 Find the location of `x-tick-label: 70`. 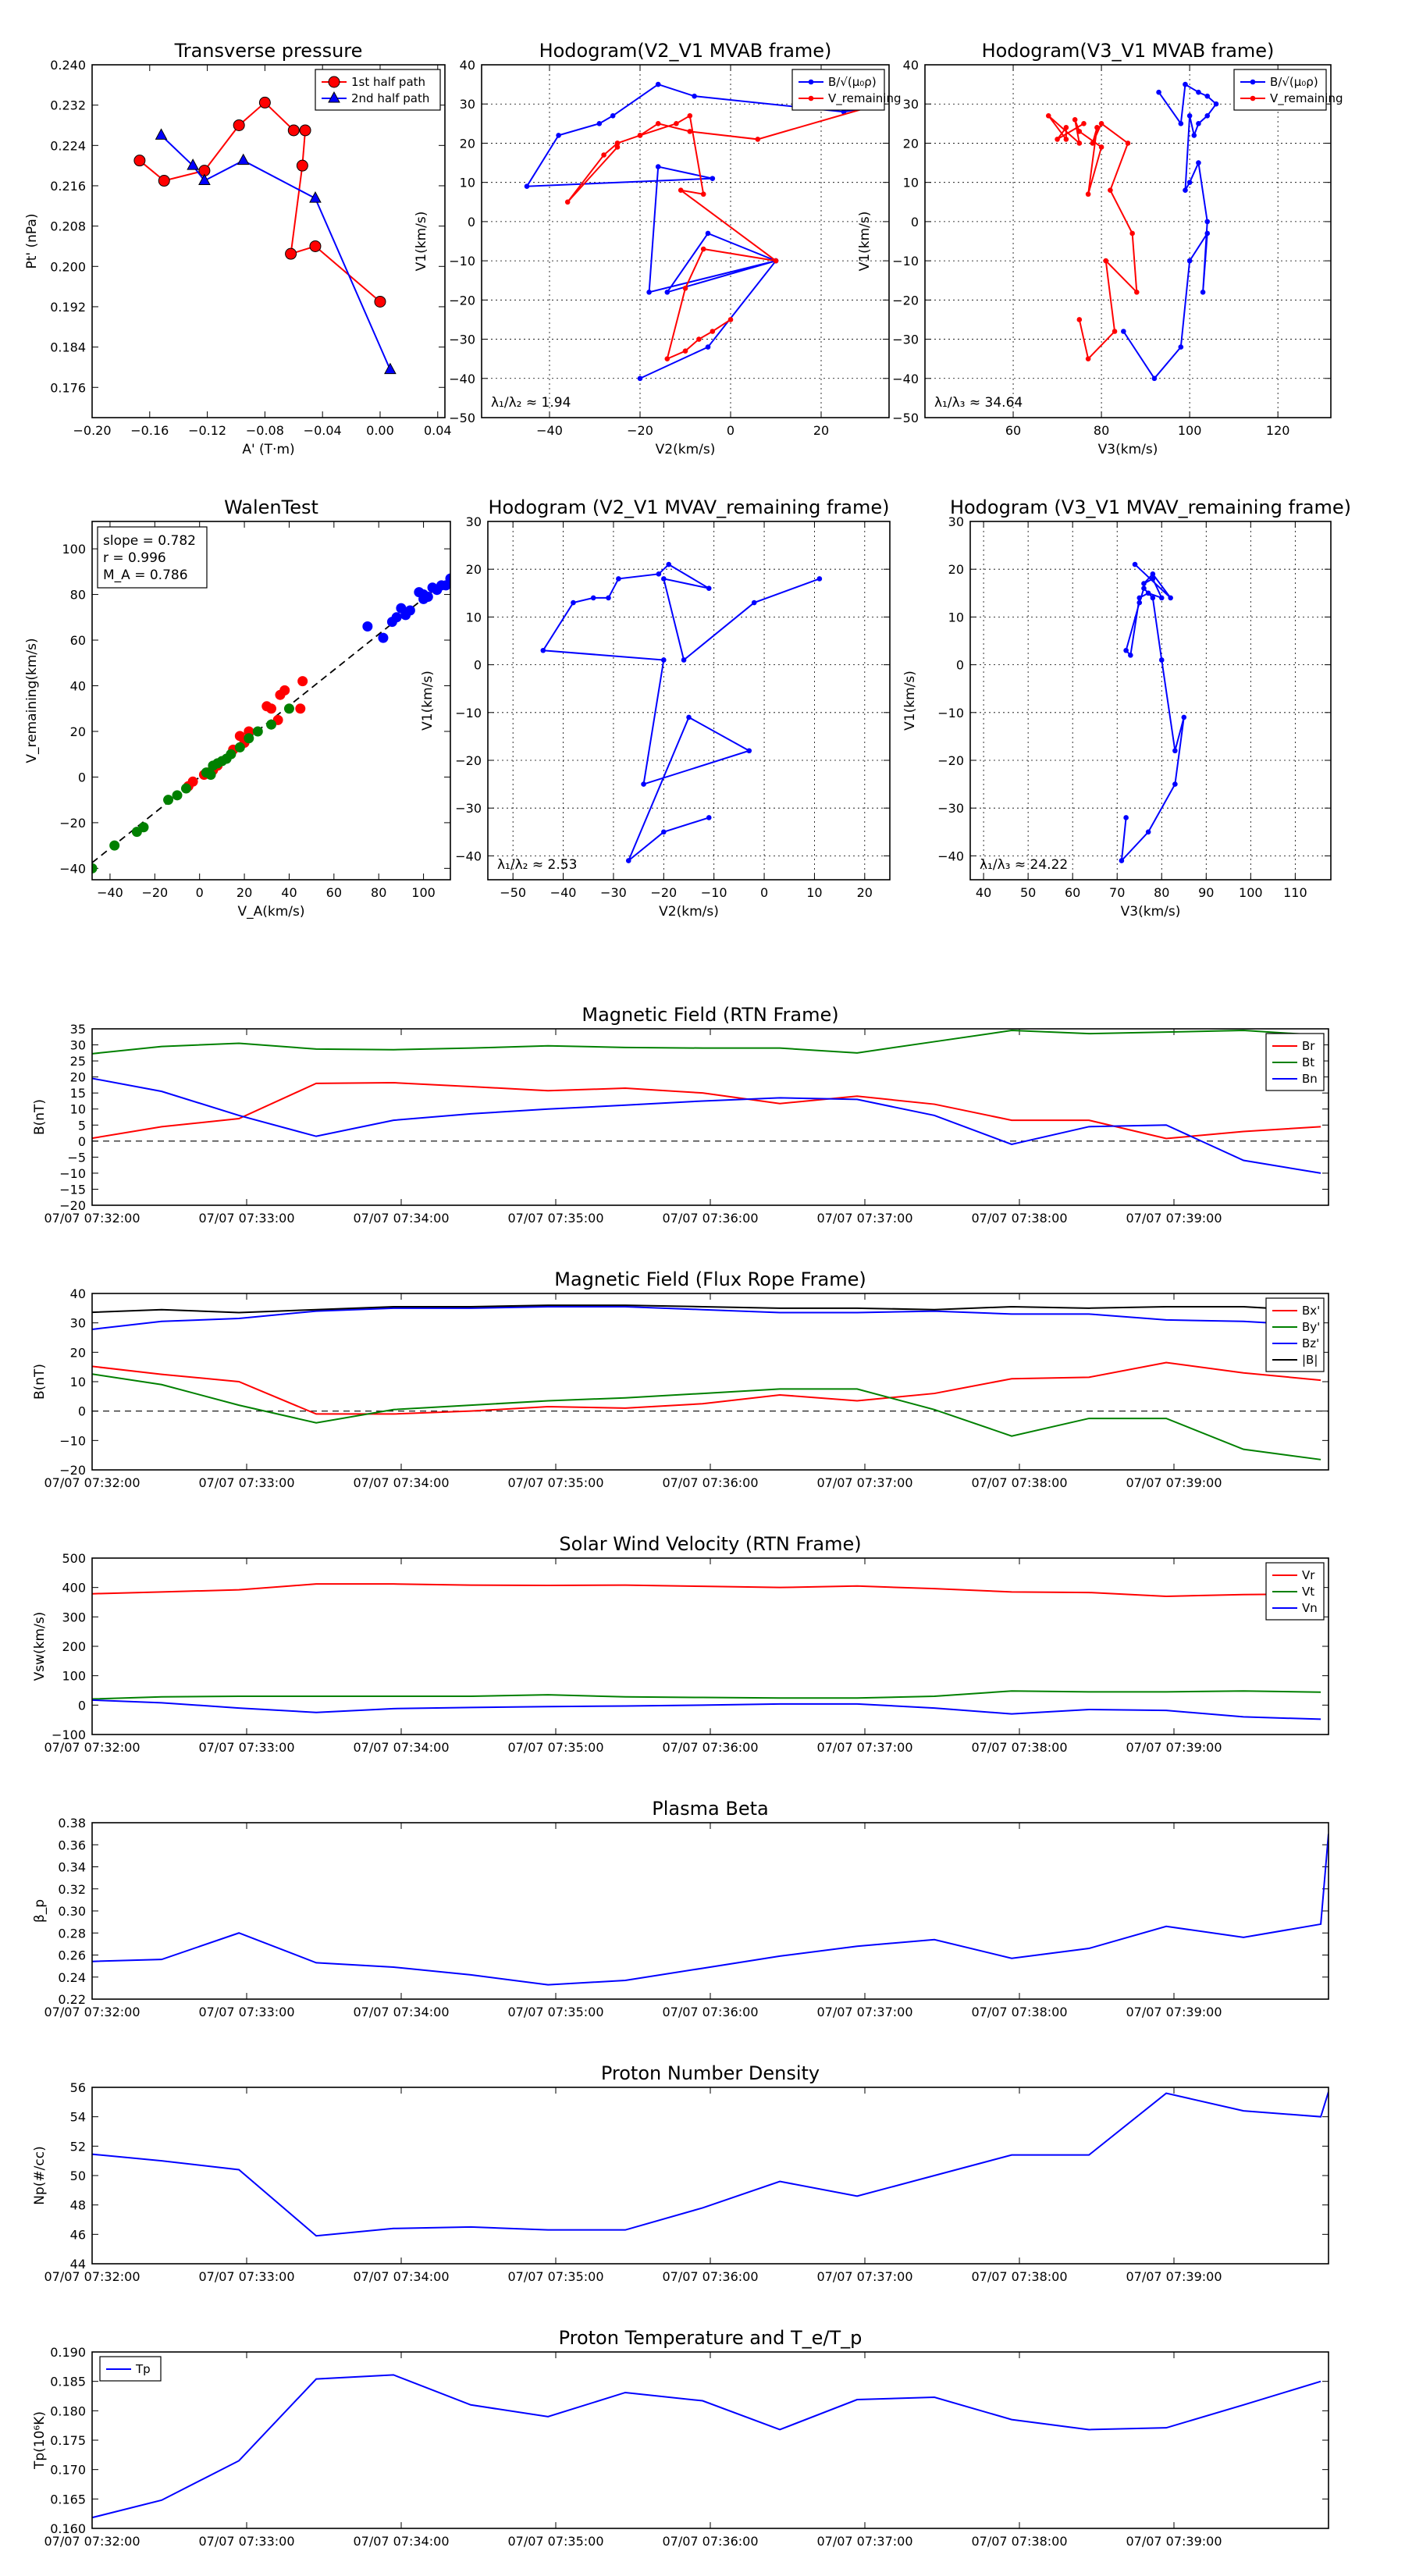

x-tick-label: 70 is located at coordinates (1117, 892).